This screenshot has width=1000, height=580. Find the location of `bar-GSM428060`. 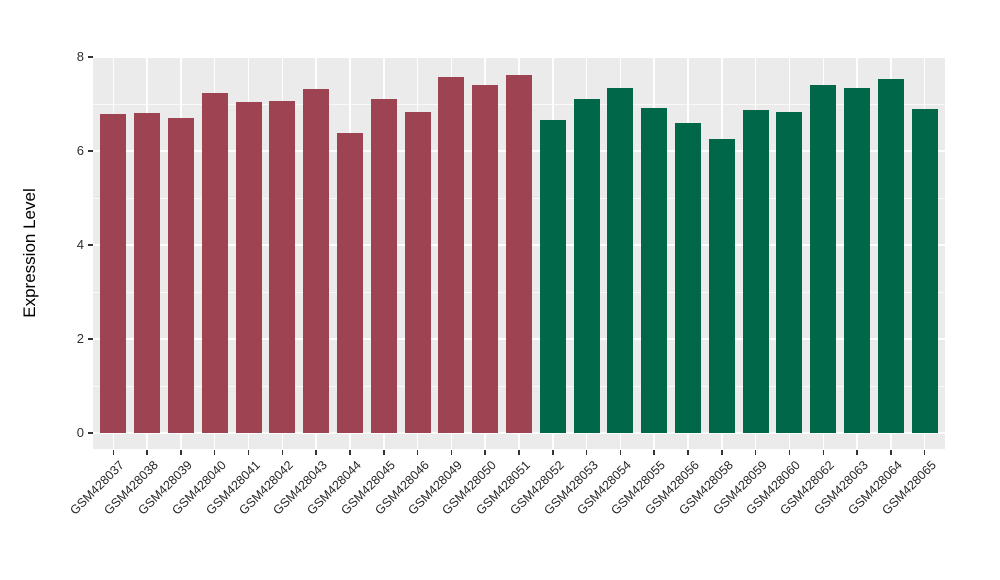

bar-GSM428060 is located at coordinates (789, 272).